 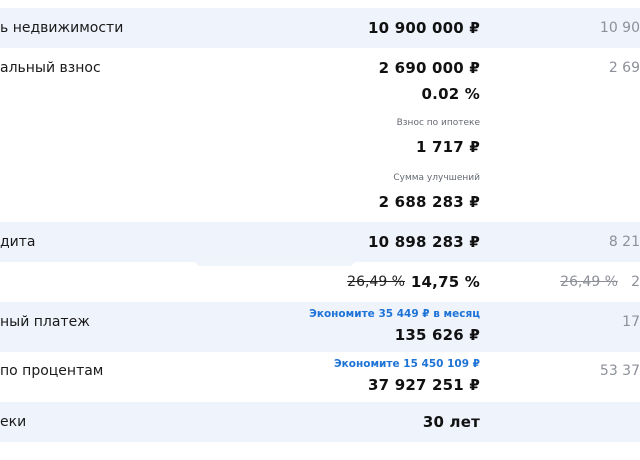 I want to click on compare-old-rate: 26,49 %, so click(x=589, y=282).